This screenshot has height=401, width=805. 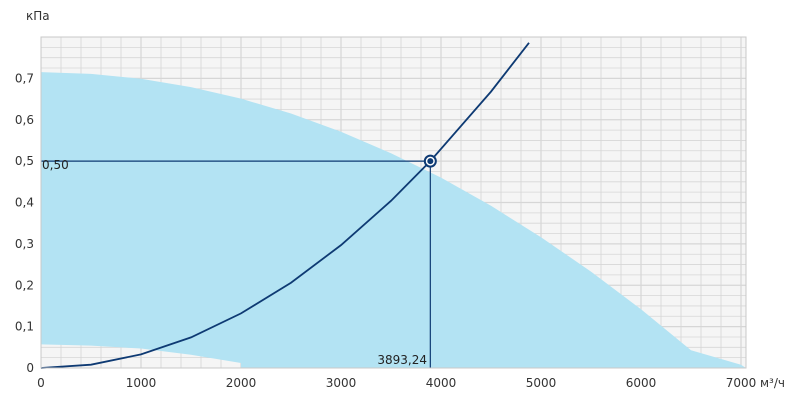 I want to click on x-tick-label: 0, so click(x=41, y=383).